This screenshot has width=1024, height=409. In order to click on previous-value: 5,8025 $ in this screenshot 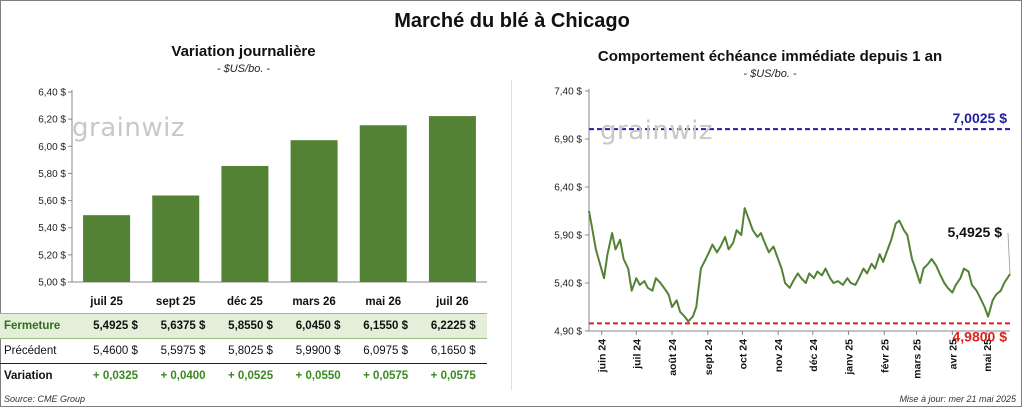, I will do `click(250, 351)`.